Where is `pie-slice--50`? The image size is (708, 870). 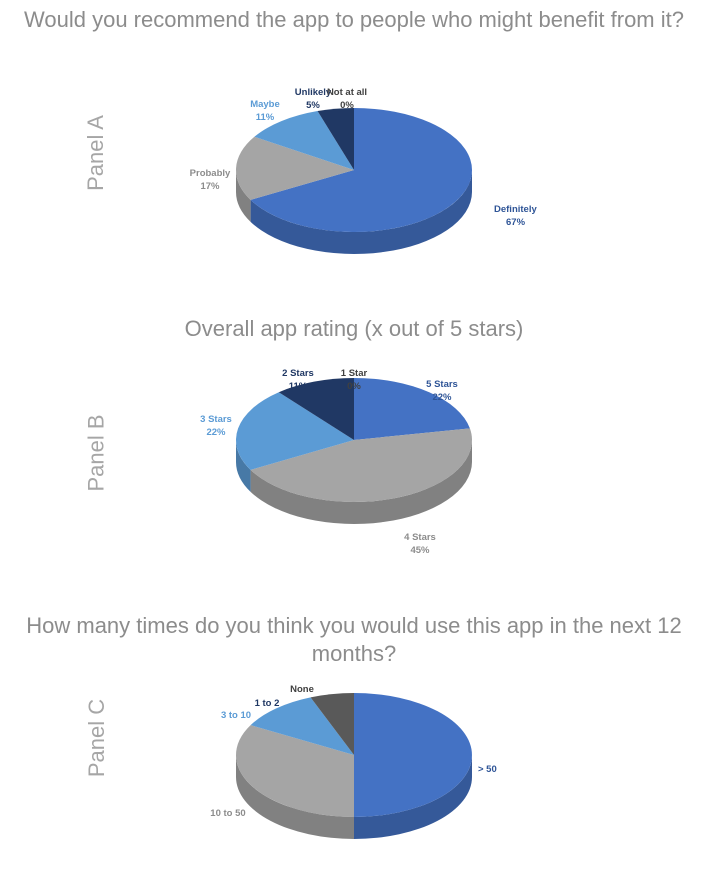 pie-slice--50 is located at coordinates (413, 755).